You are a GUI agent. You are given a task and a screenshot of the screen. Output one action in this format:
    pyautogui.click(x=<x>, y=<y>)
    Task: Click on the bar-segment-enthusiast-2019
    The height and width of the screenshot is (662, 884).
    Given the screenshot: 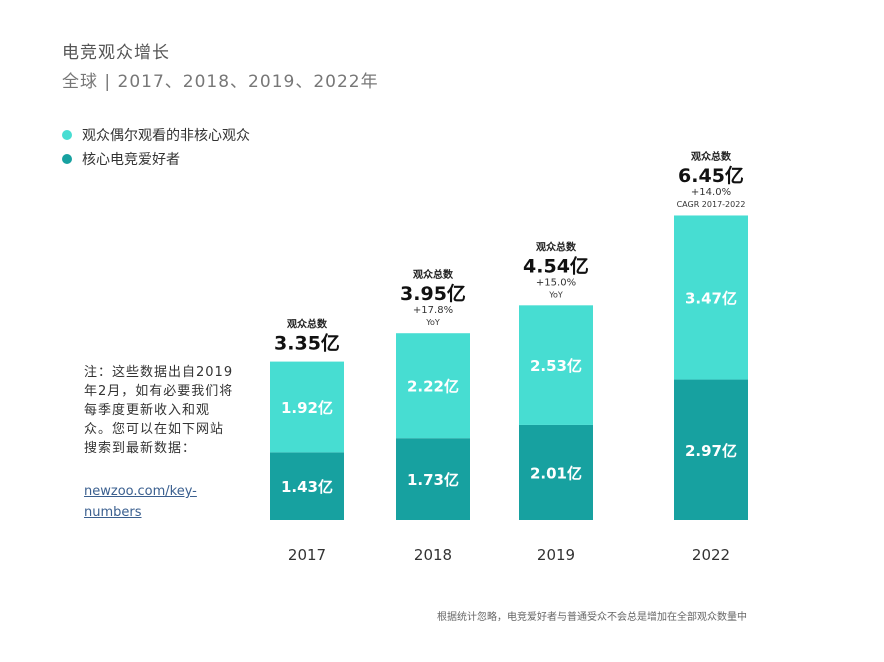 What is the action you would take?
    pyautogui.click(x=556, y=472)
    